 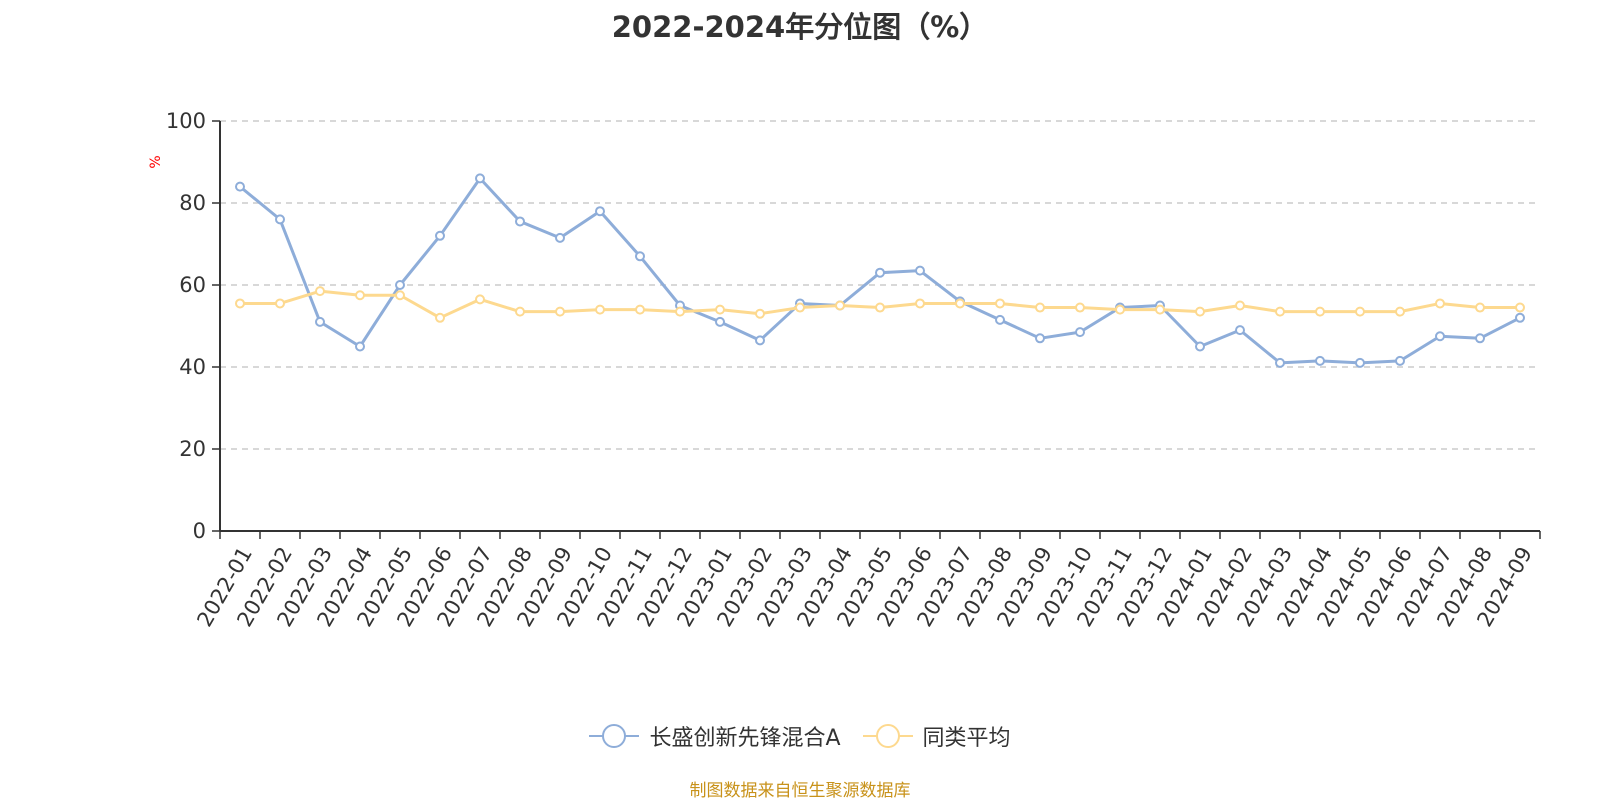 I want to click on chart-title: 2022-2024年分位图（%）, so click(x=800, y=27).